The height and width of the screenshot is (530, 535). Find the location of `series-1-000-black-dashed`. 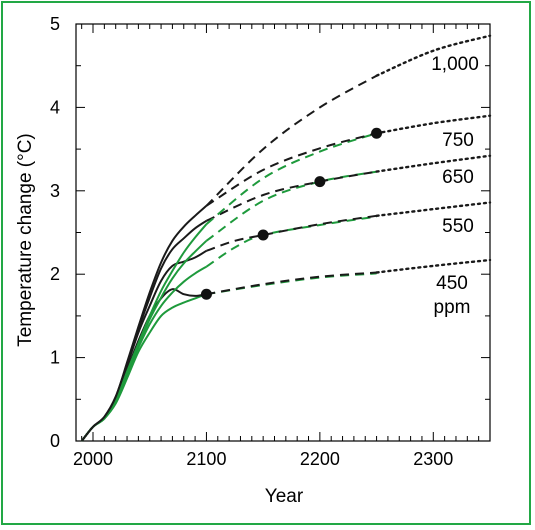

series-1-000-black-dashed is located at coordinates (291, 140).